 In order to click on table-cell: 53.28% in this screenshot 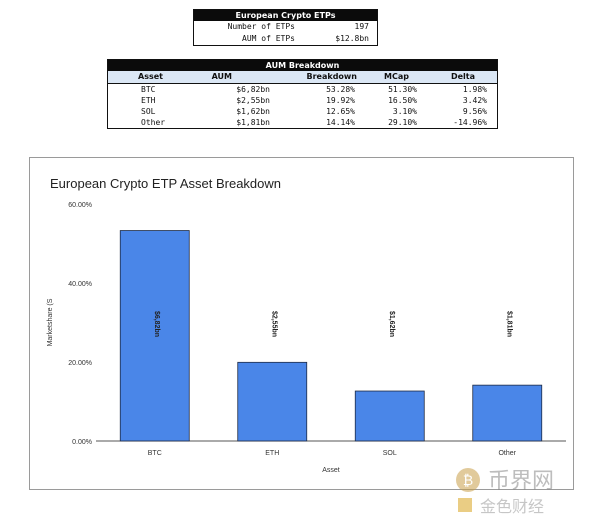, I will do `click(340, 89)`.